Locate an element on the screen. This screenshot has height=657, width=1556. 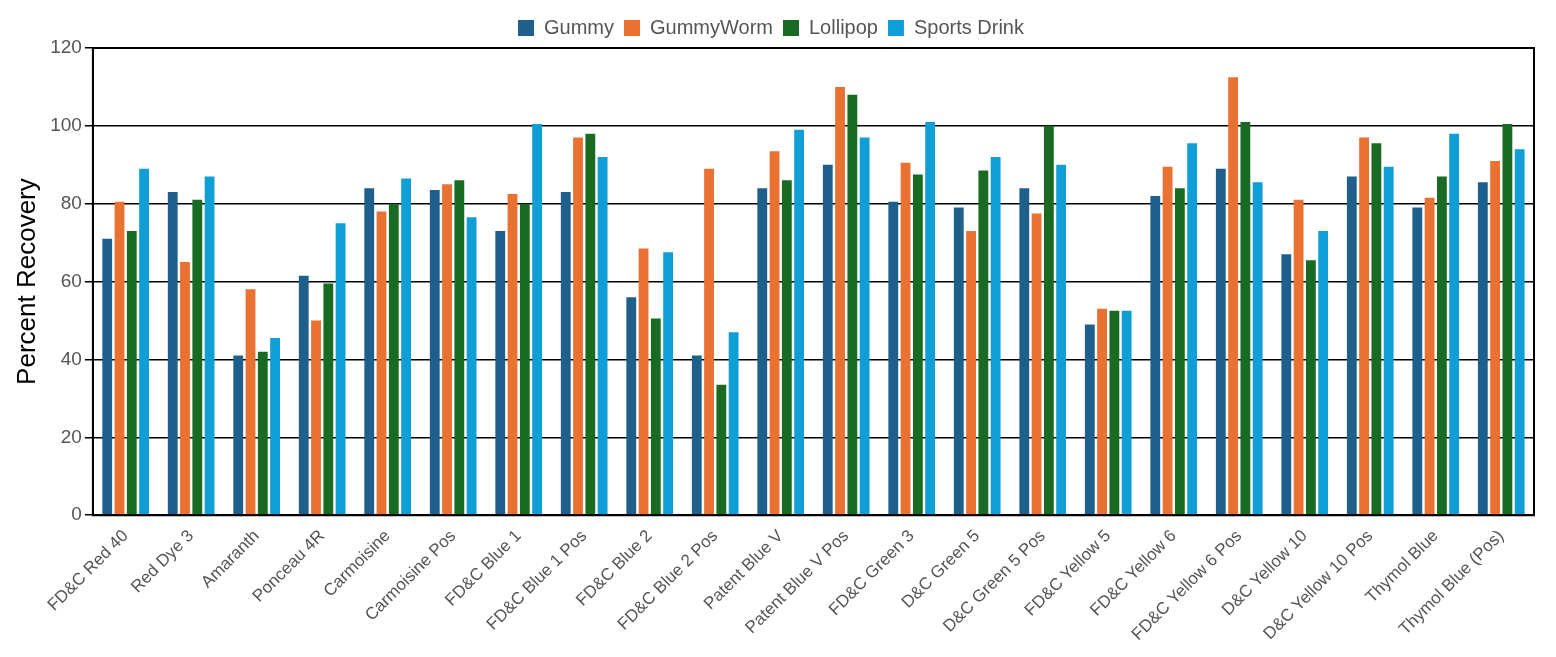
y-tick-label: 20 is located at coordinates (71, 436).